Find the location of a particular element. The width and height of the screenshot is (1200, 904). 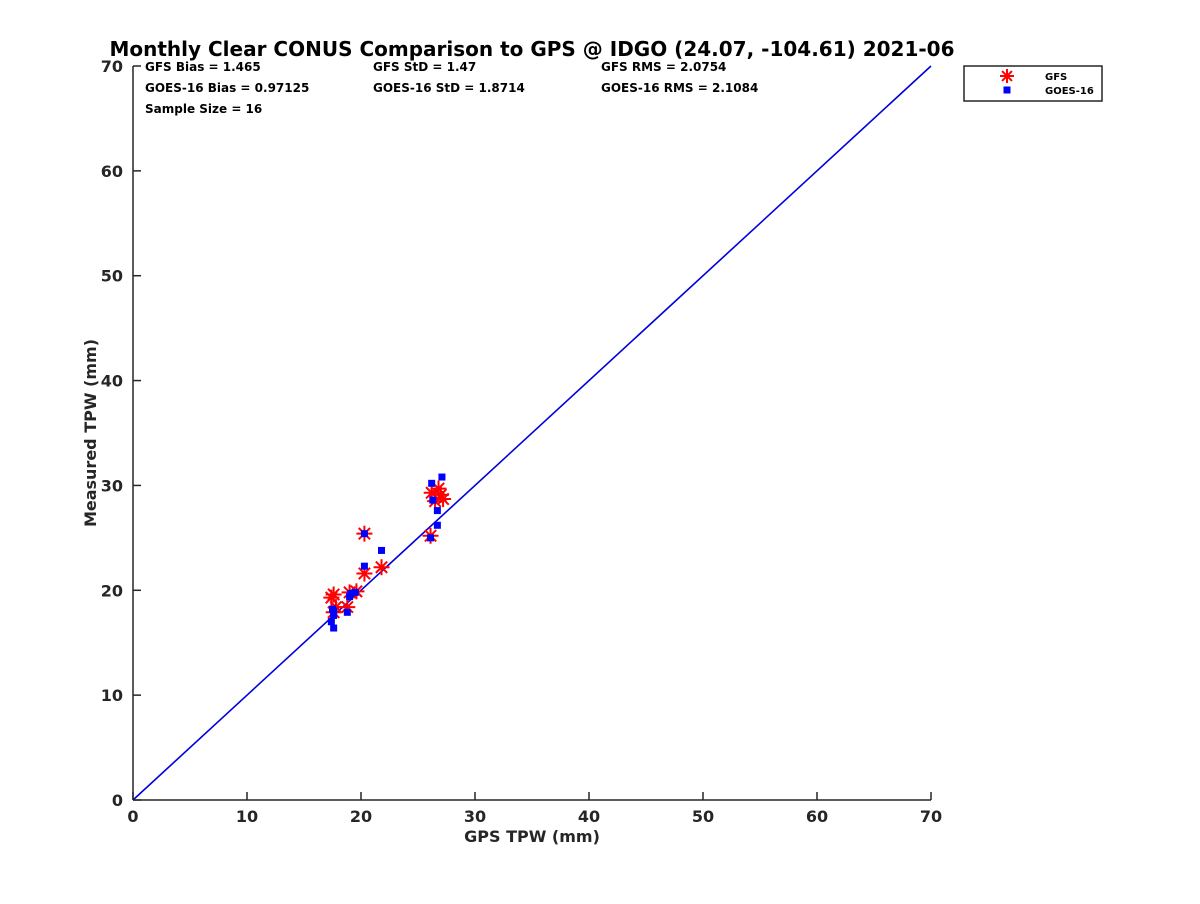

y-tick-label: 70 is located at coordinates (112, 66).